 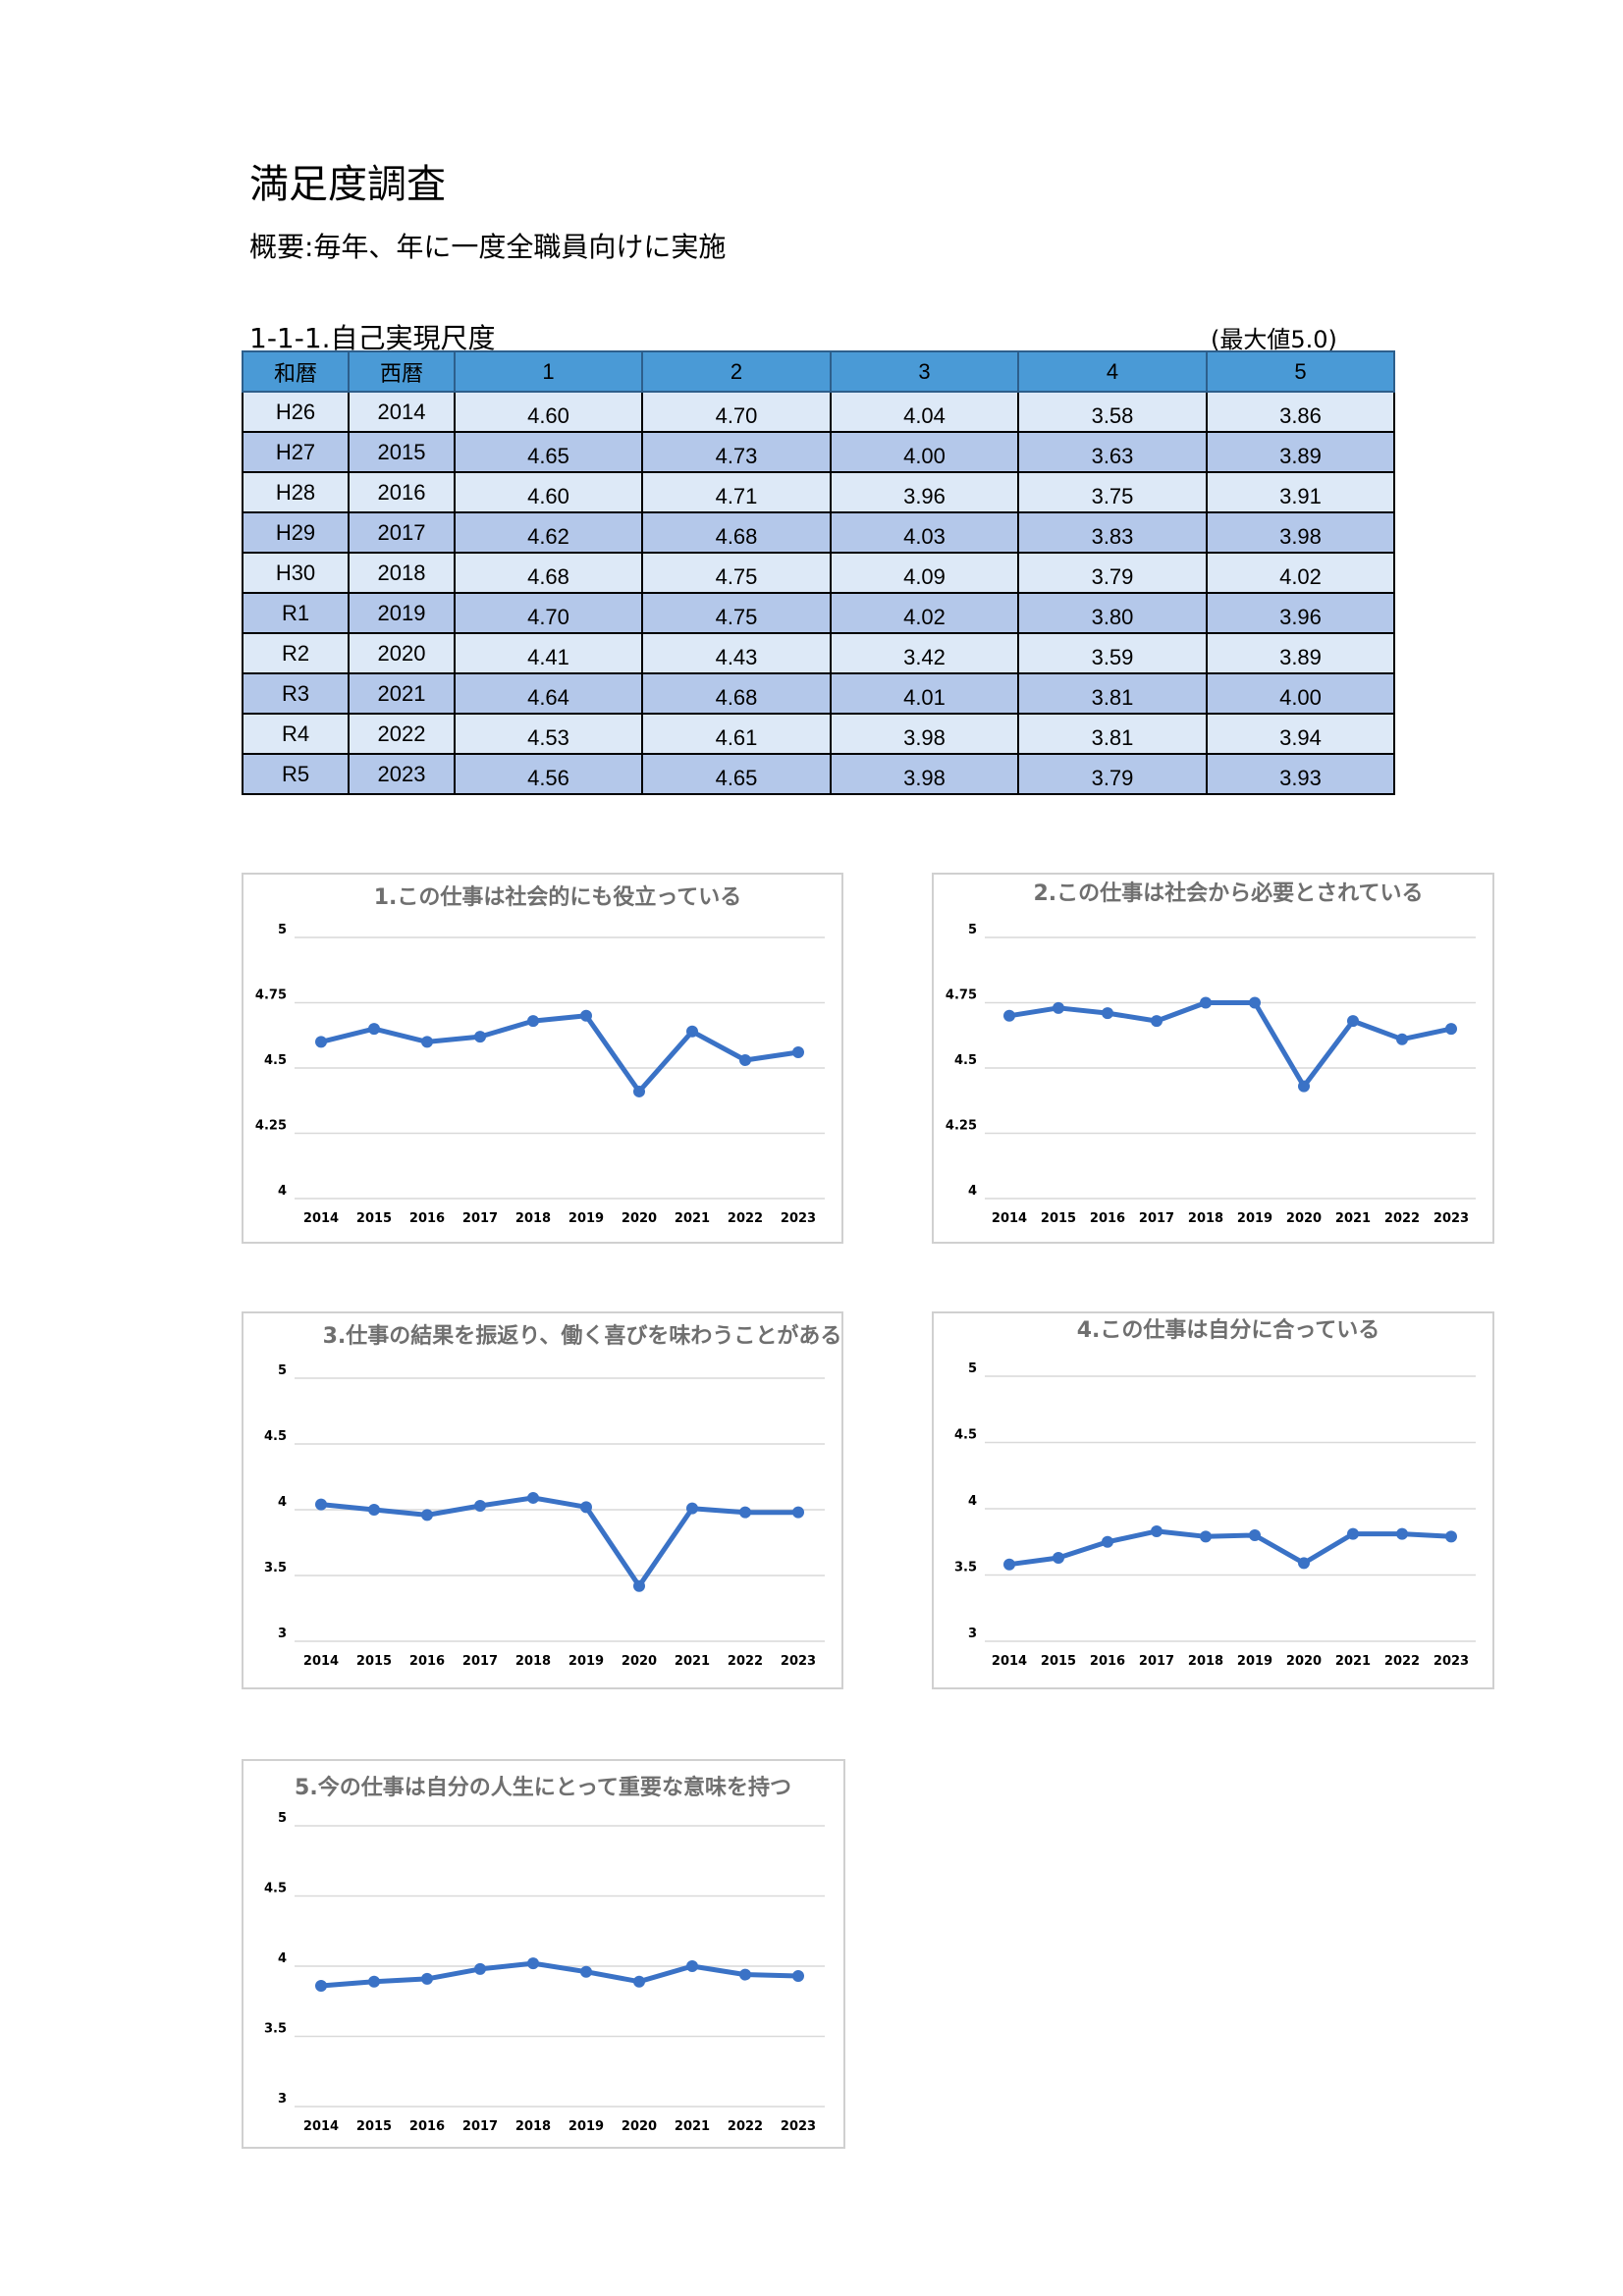 I want to click on header-q4: 4, so click(x=1112, y=371).